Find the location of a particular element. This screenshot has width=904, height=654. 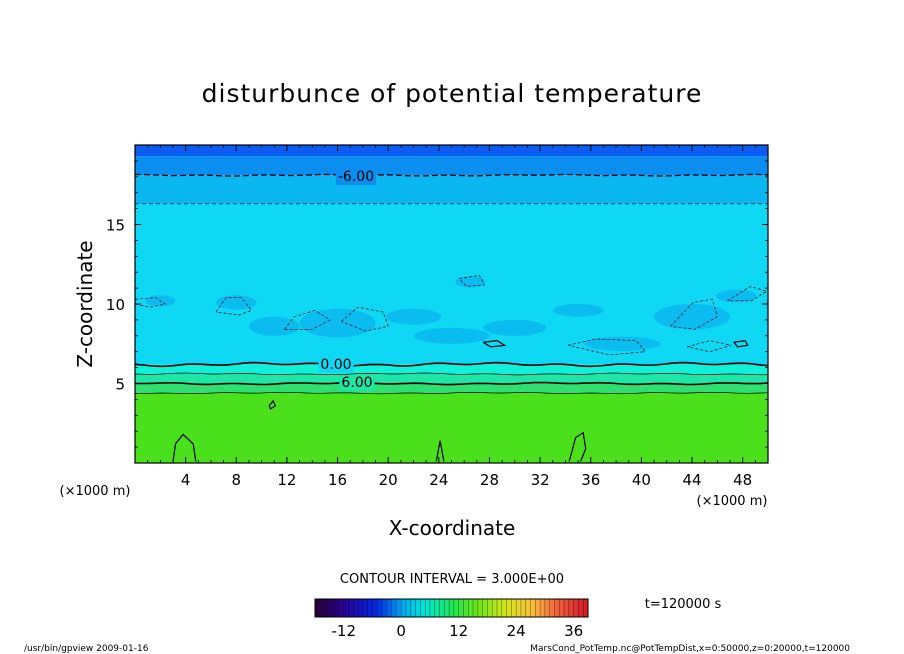

colorbar-tick-label-2: 12 is located at coordinates (458, 631).